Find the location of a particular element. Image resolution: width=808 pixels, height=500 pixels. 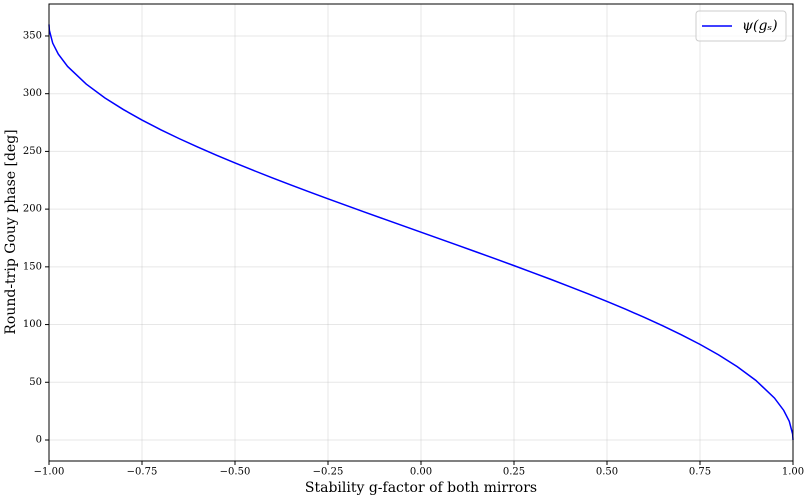

y-tick-label: 200 is located at coordinates (32, 209).